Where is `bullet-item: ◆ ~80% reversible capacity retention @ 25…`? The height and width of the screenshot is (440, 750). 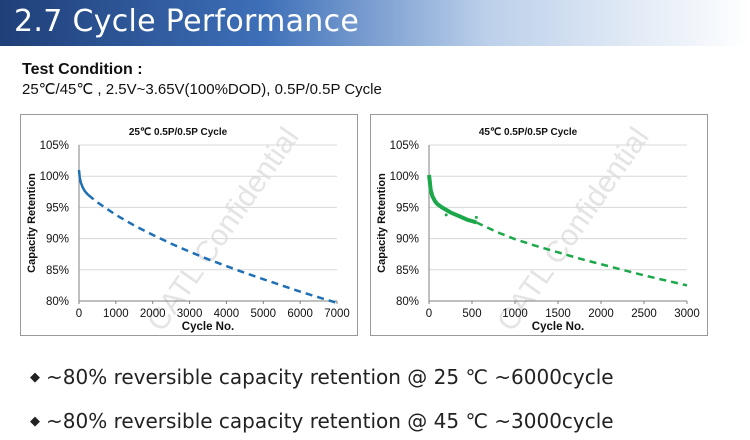 bullet-item: ◆ ~80% reversible capacity retention @ 25… is located at coordinates (380, 380).